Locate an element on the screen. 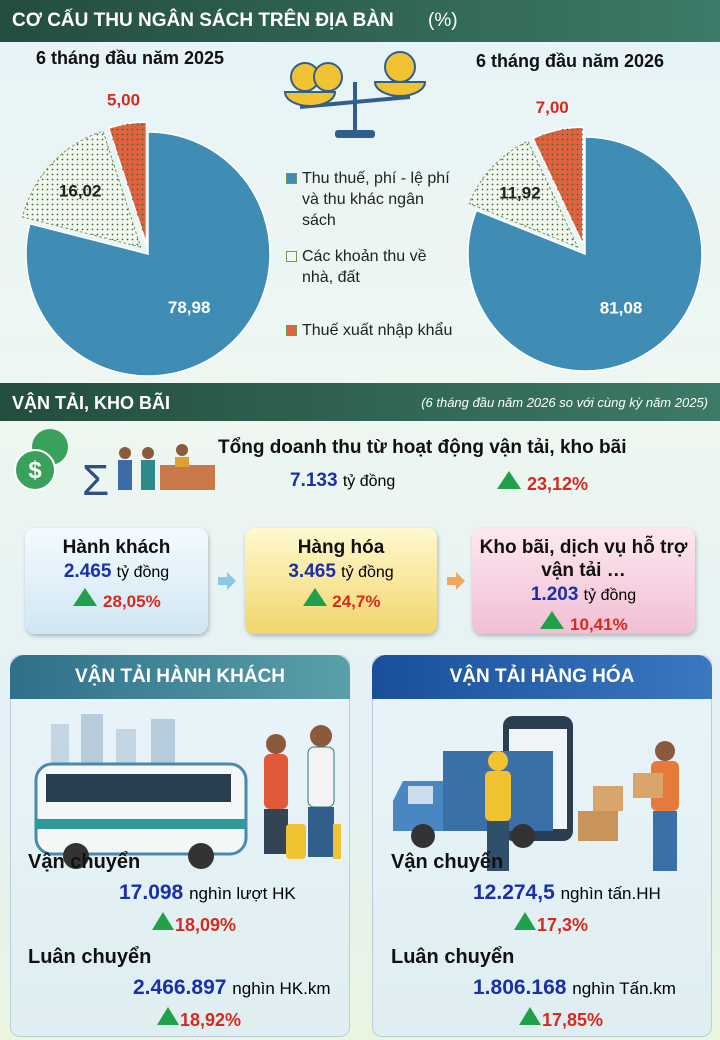 This screenshot has width=720, height=1040. legend-item: Các khoản thu về nhà, đất is located at coordinates (371, 267).